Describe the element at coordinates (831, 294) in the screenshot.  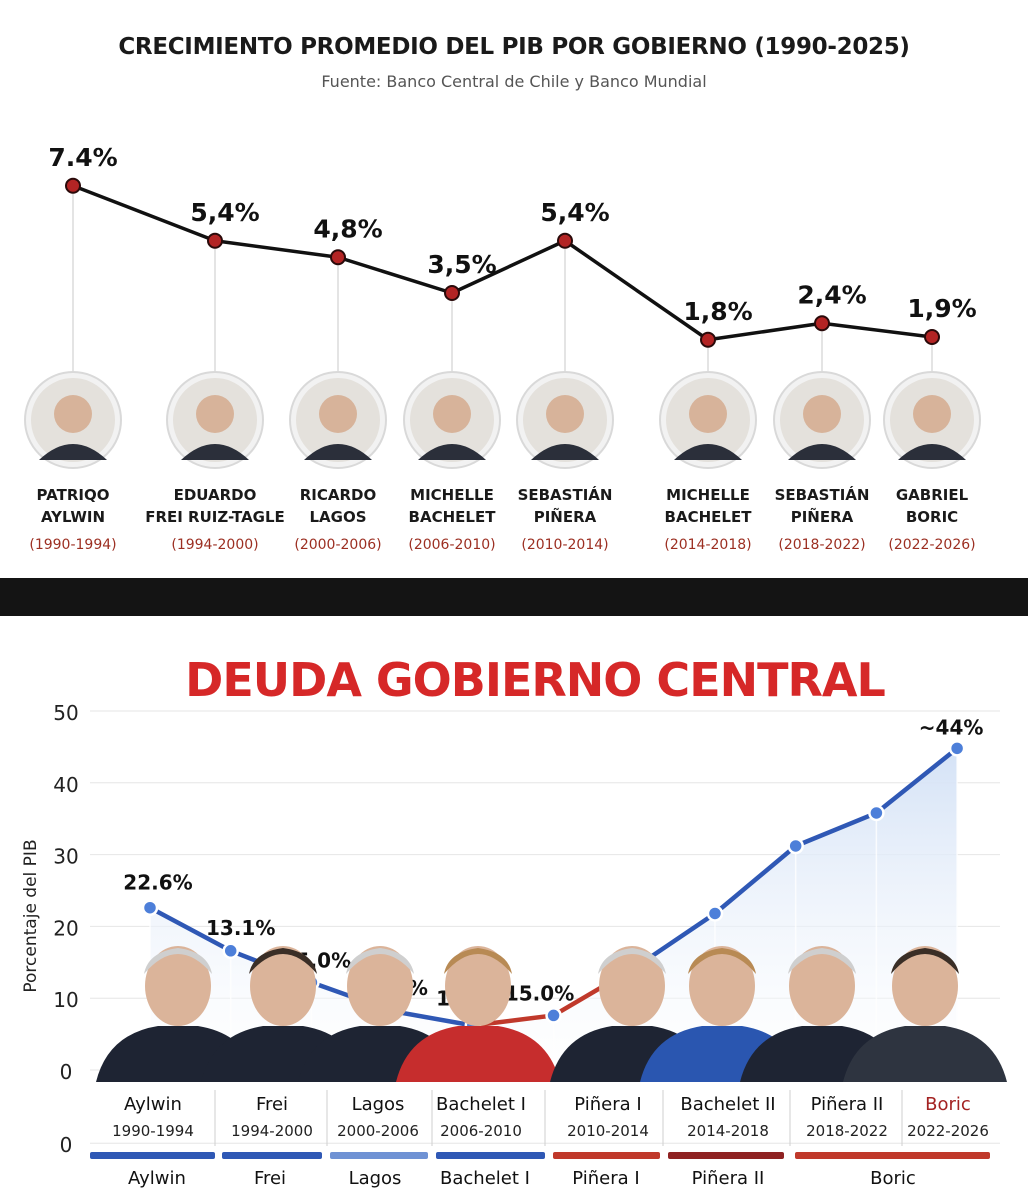
I see `gdp-value-label: 2,4%` at that location.